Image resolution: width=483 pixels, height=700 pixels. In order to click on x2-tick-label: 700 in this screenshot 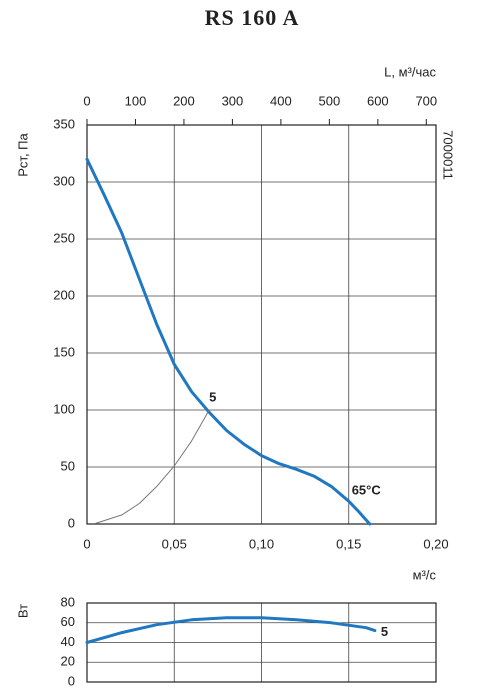, I will do `click(426, 100)`.